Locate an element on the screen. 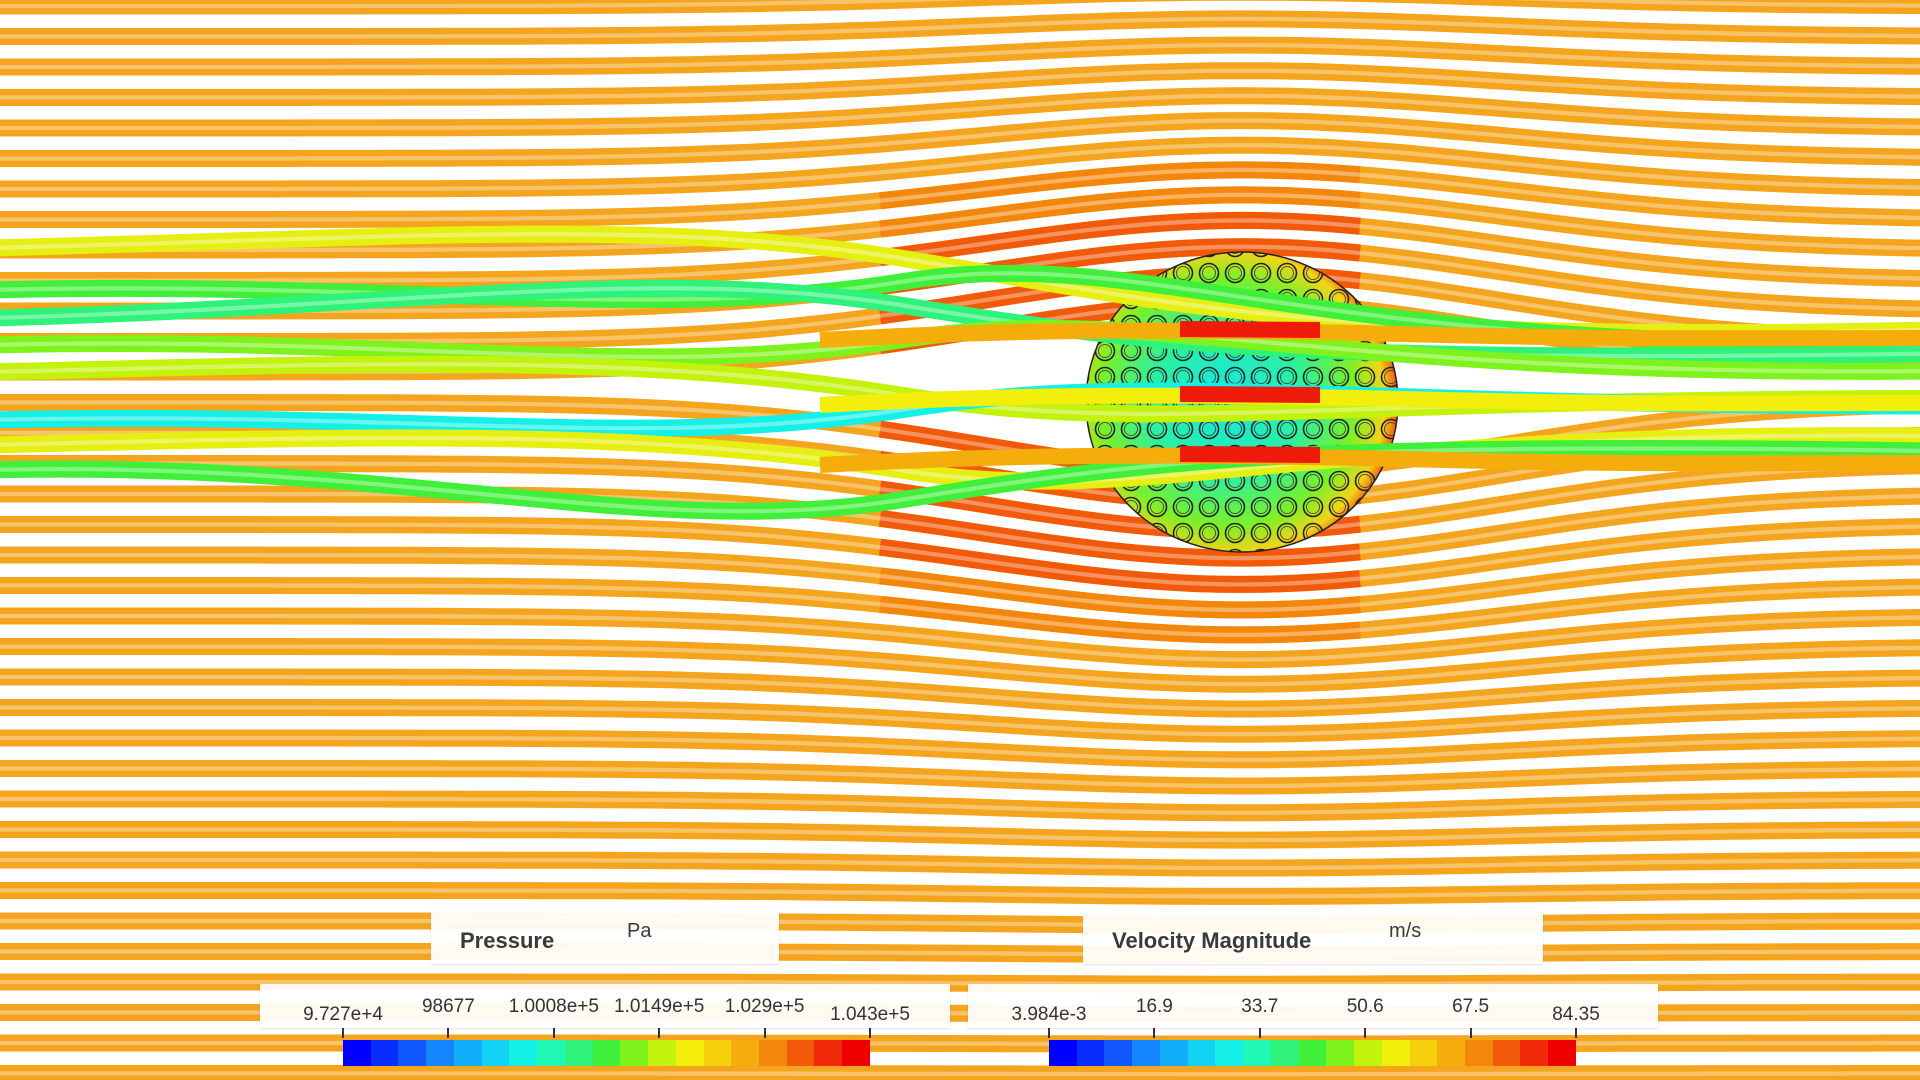  pressure-tick-label: 1.0008e+5 is located at coordinates (553, 1006).